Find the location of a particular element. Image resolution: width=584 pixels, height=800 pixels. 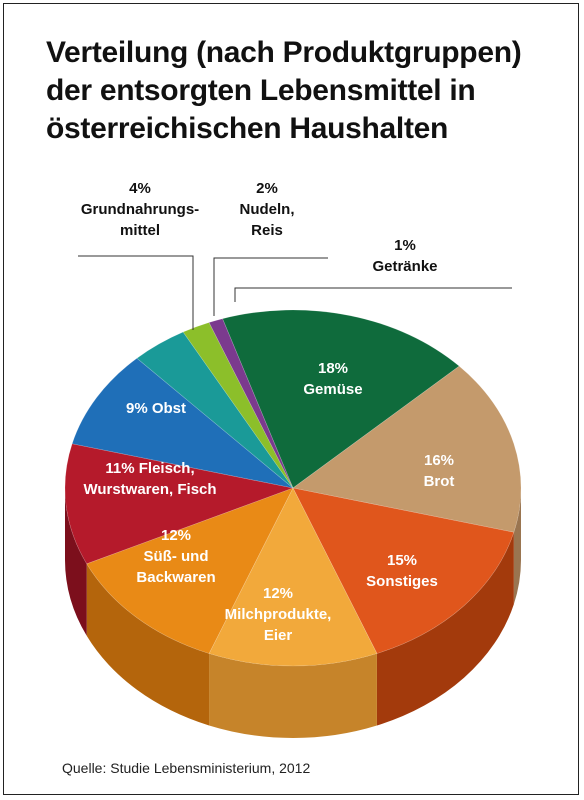

label-fleisch-line-1: 11% Fleisch, is located at coordinates (149, 468).